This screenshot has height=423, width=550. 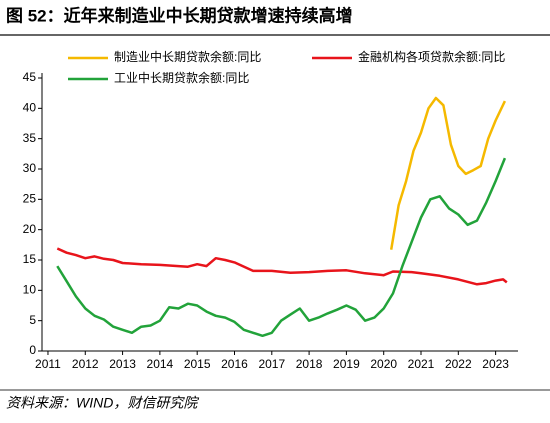 I want to click on x-tick-label: 2011, so click(x=48, y=364).